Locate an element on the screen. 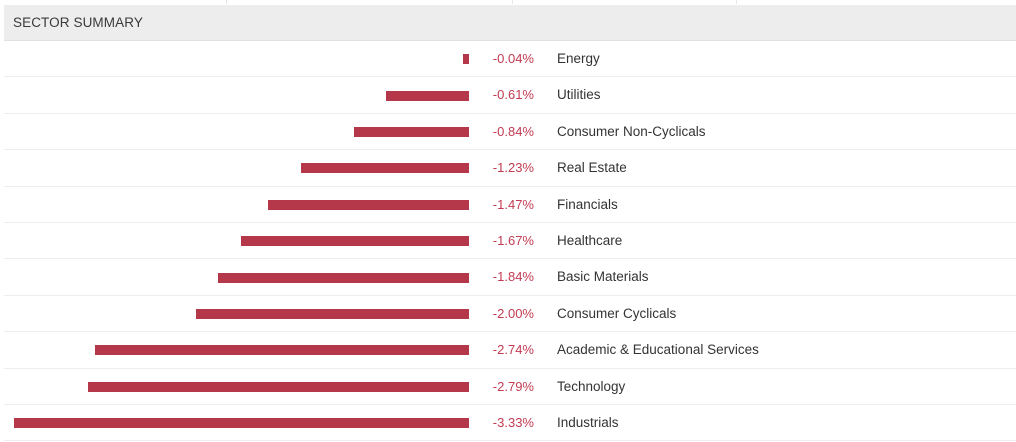 This screenshot has width=1016, height=442. top-rule is located at coordinates (508, 2).